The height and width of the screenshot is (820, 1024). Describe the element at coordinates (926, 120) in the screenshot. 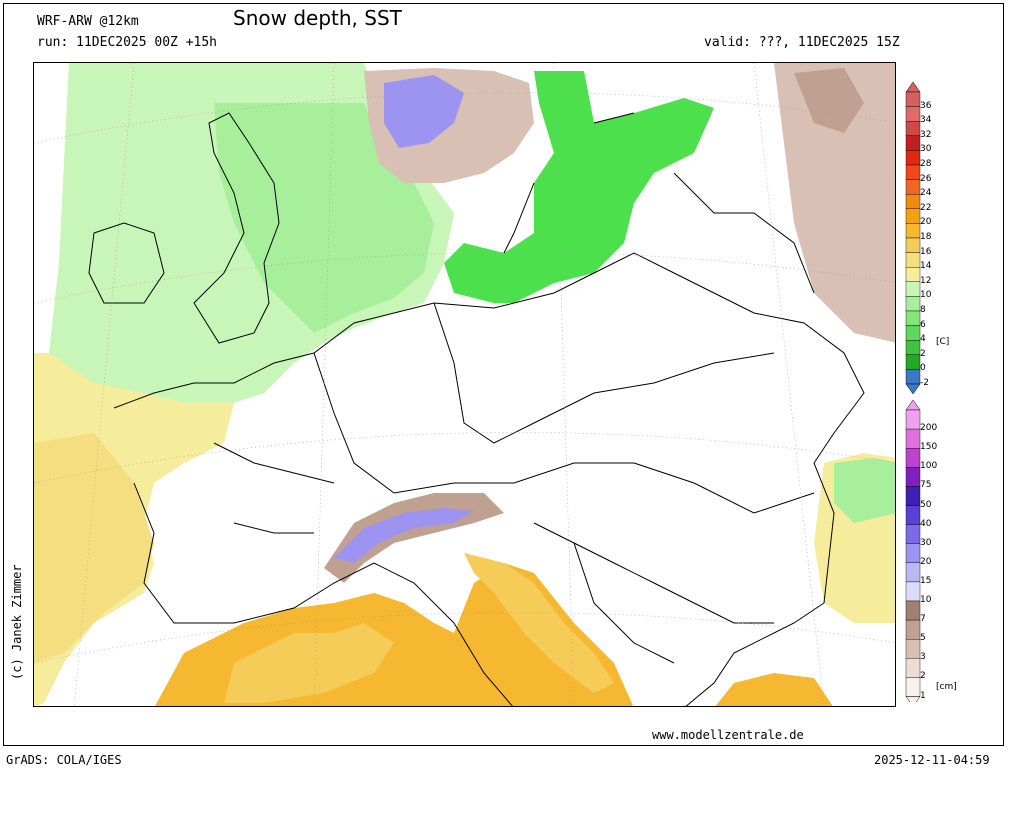

I see `sst-legend-tick-label: 34` at that location.